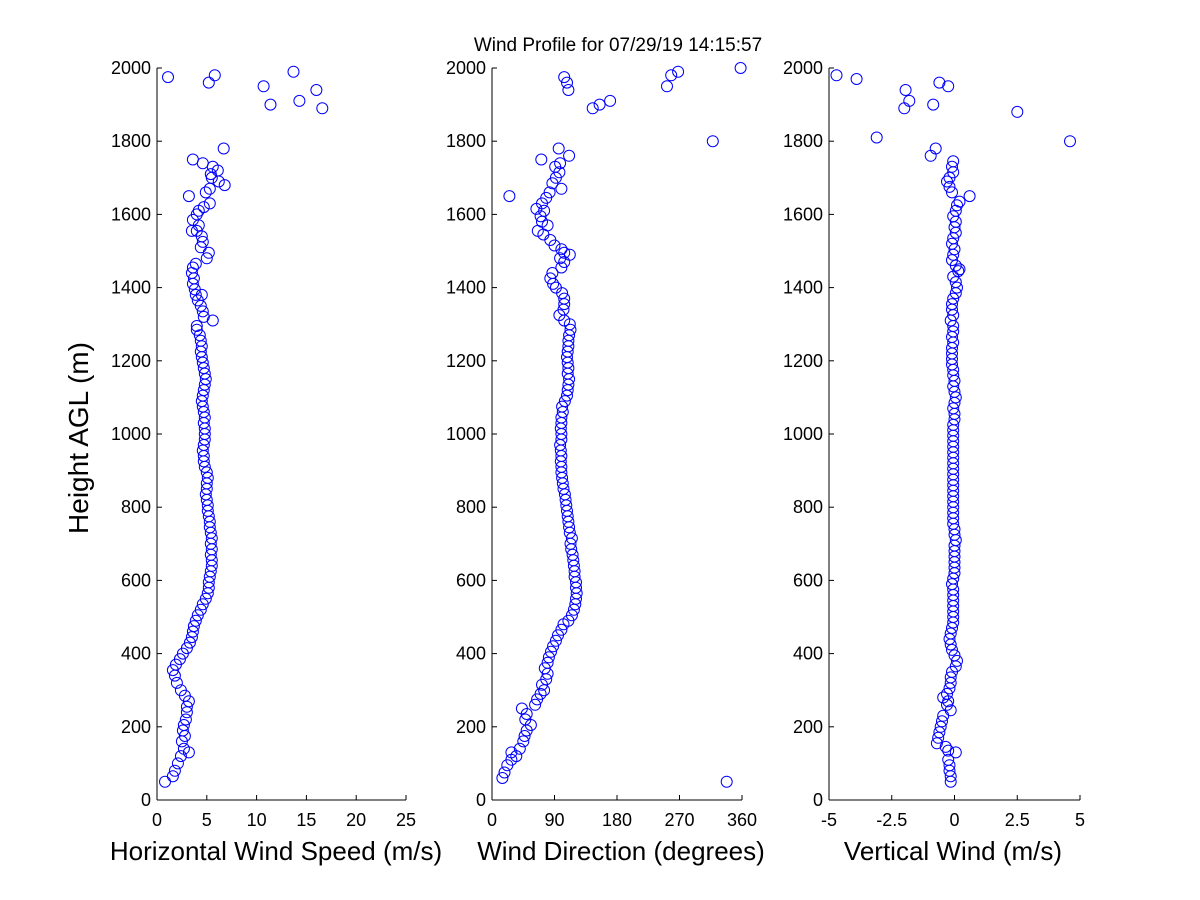  What do you see at coordinates (621, 851) in the screenshot?
I see `x-axis-label: Wind Direction (degrees)` at bounding box center [621, 851].